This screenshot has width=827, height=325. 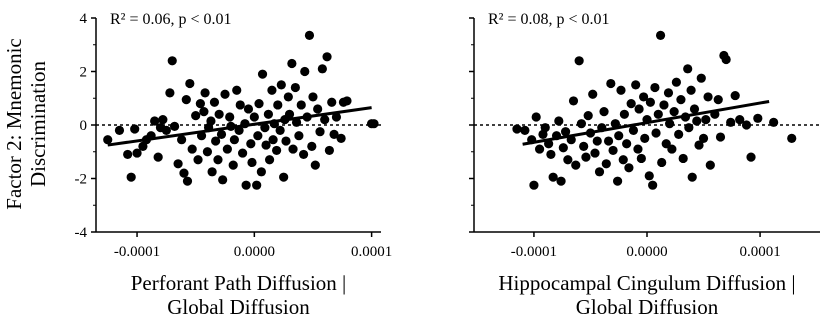 I want to click on left-x-tick-label: 0.0000, so click(x=254, y=252).